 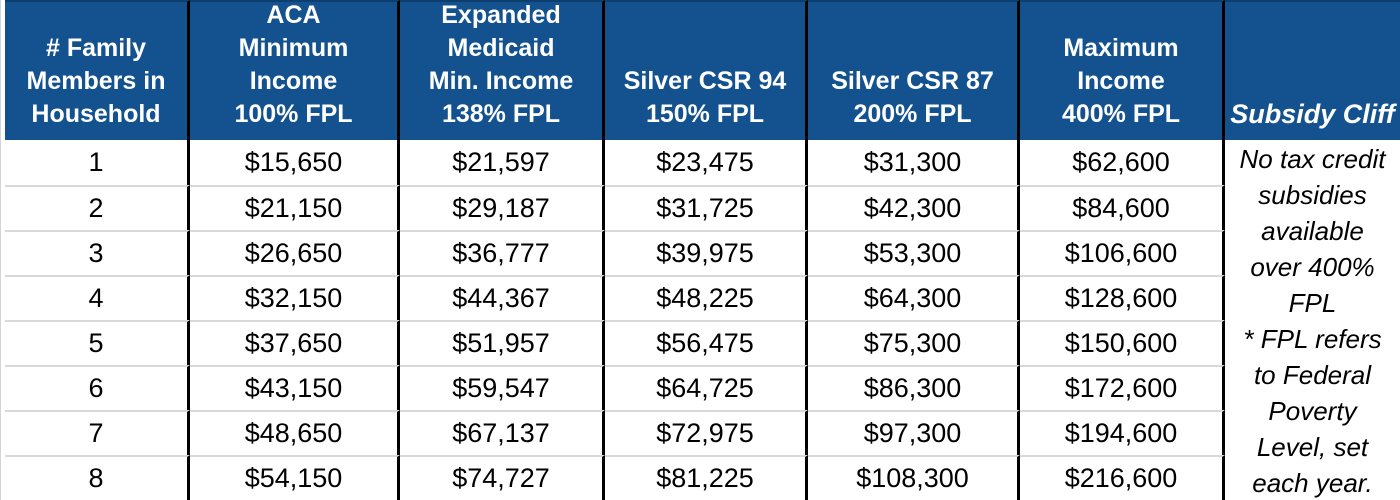 I want to click on aca-minimum-income-cell: $26,650, so click(x=295, y=252).